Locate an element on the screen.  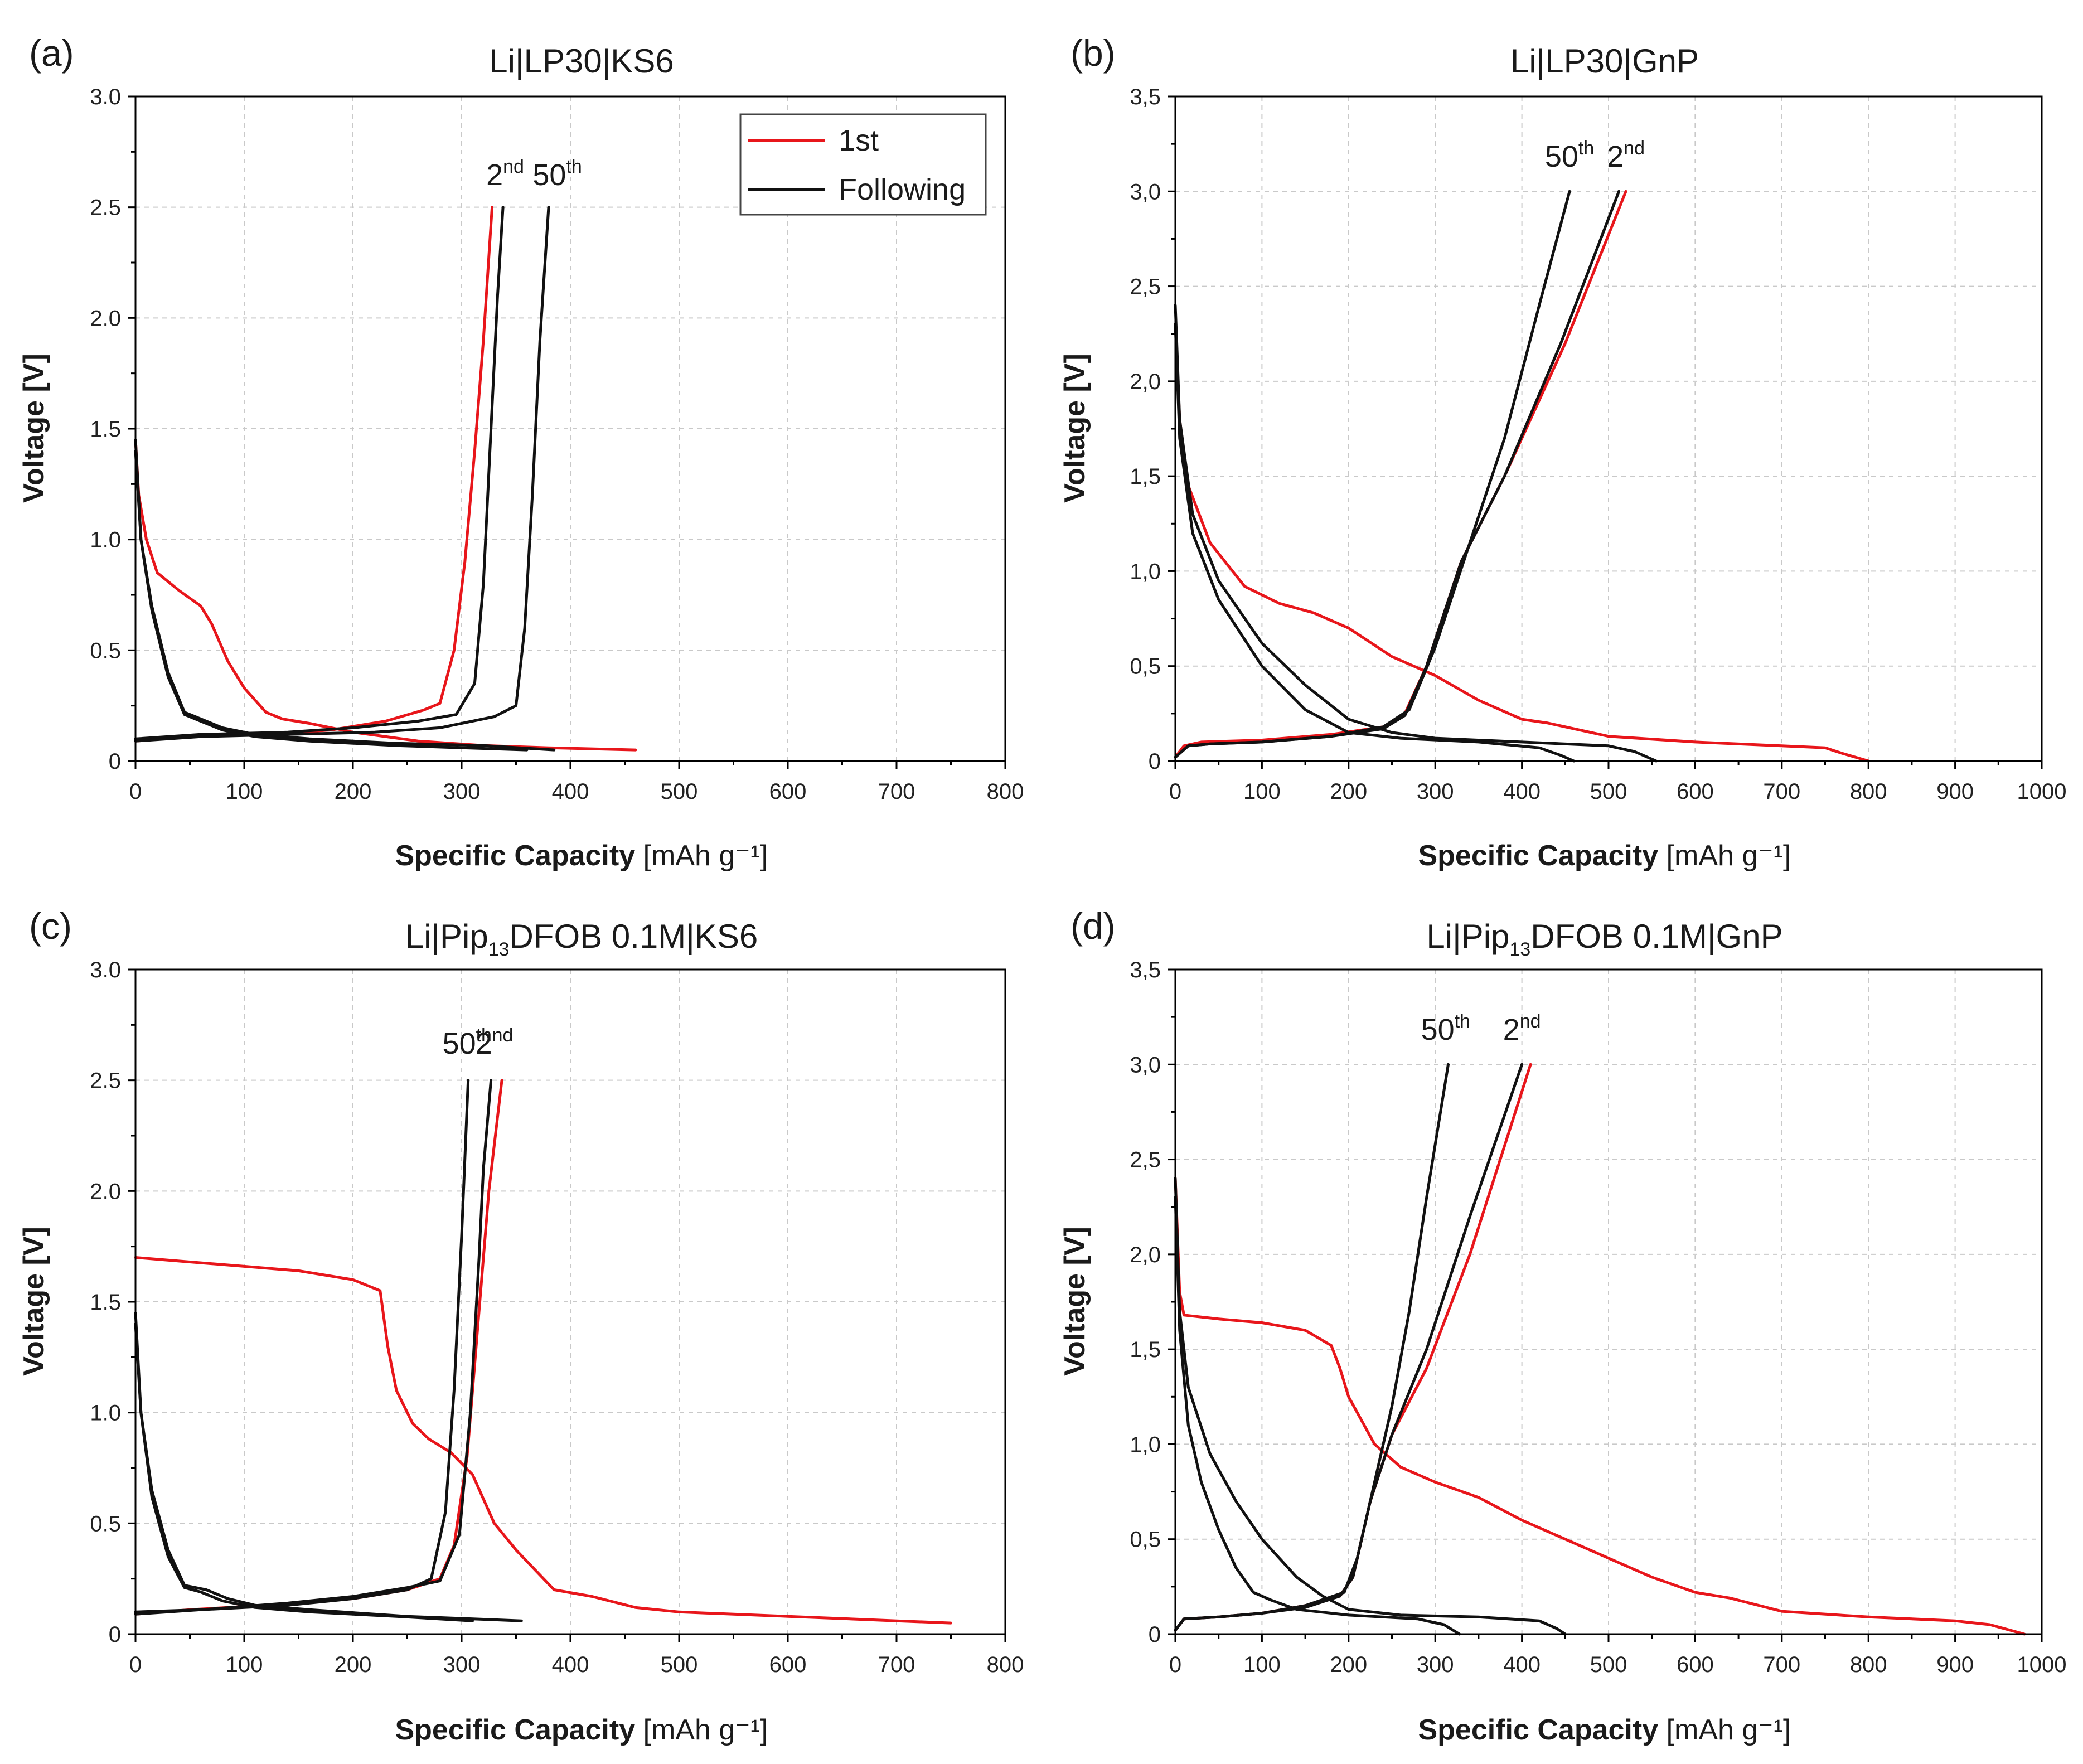
panel-a-series-2nd-charge is located at coordinates (320, 473).